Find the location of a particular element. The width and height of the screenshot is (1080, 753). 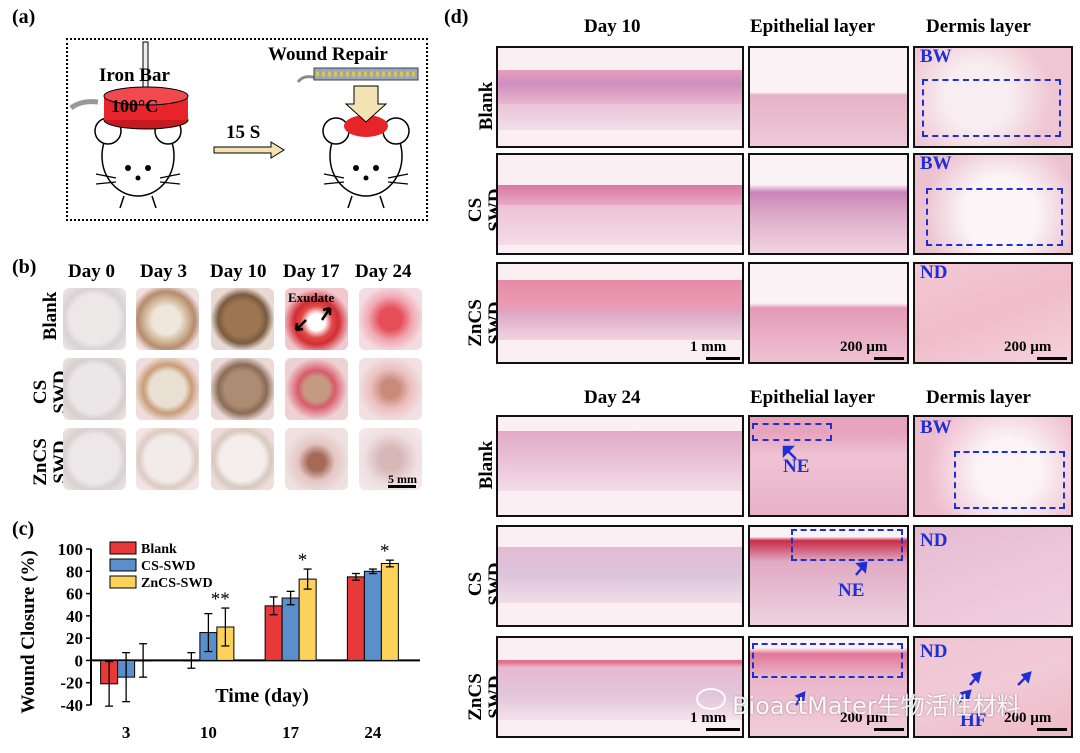

duration-label: 15 S is located at coordinates (243, 132).